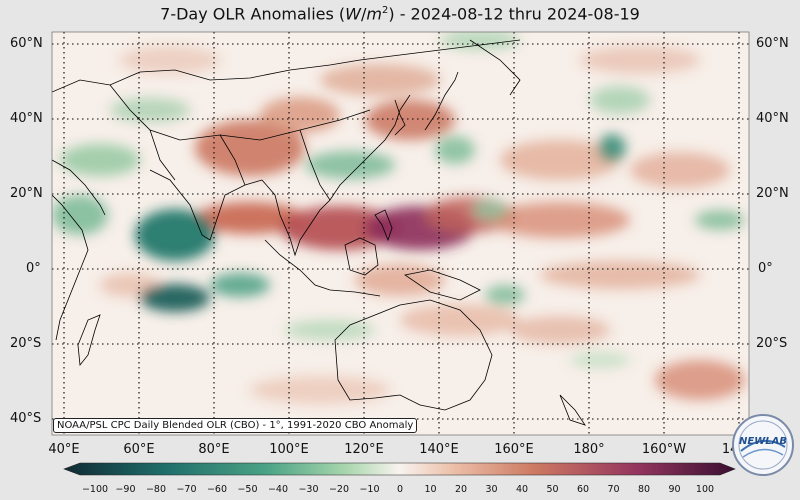  What do you see at coordinates (33, 268) in the screenshot?
I see `lat-label-left: 0°` at bounding box center [33, 268].